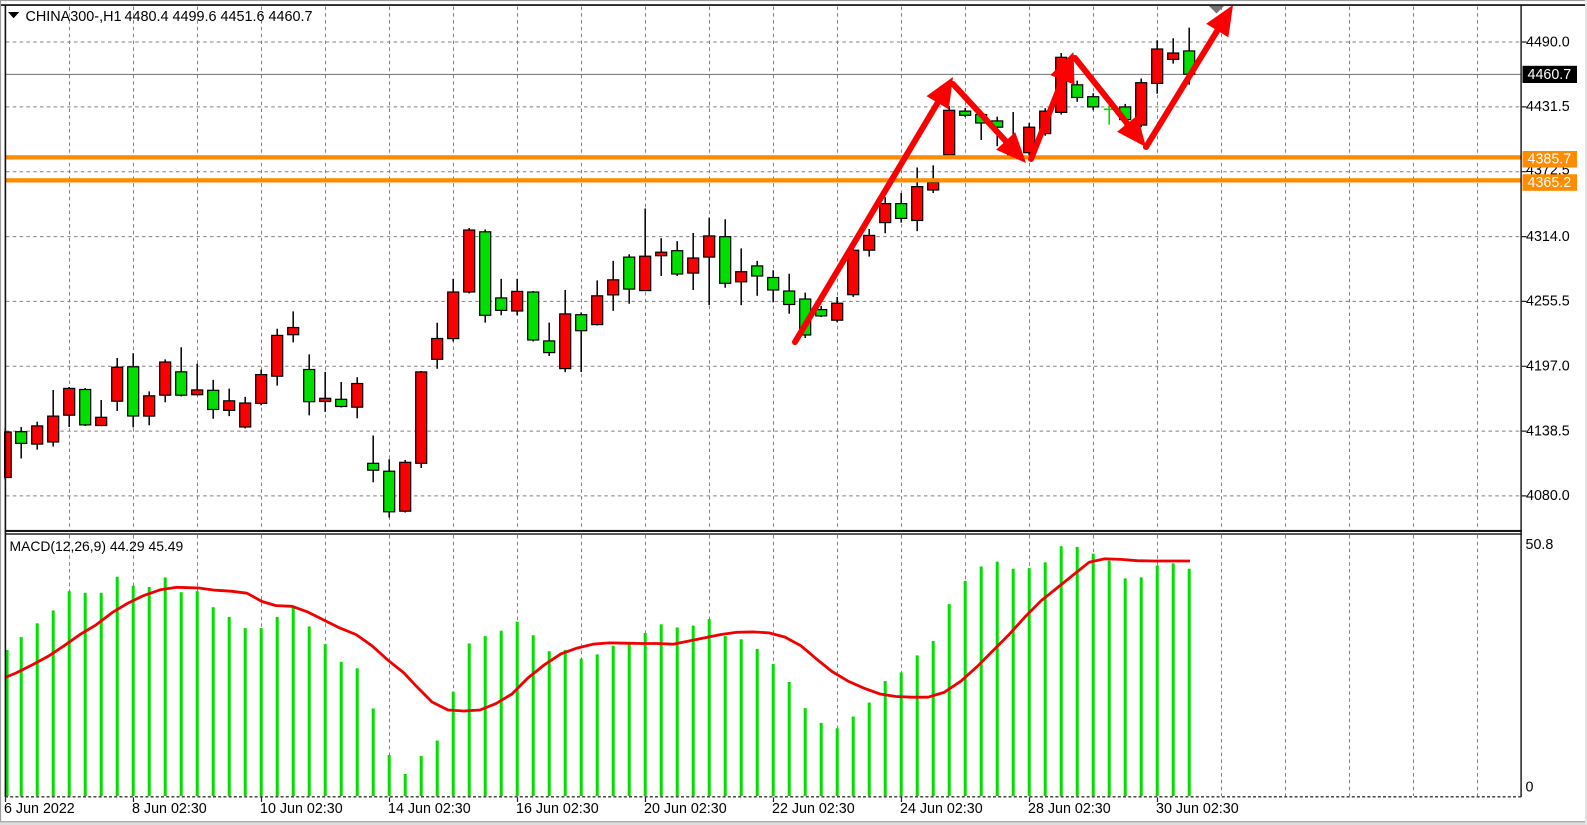 The width and height of the screenshot is (1587, 825). I want to click on svg-text: CHINA300-,H1, so click(74, 17).